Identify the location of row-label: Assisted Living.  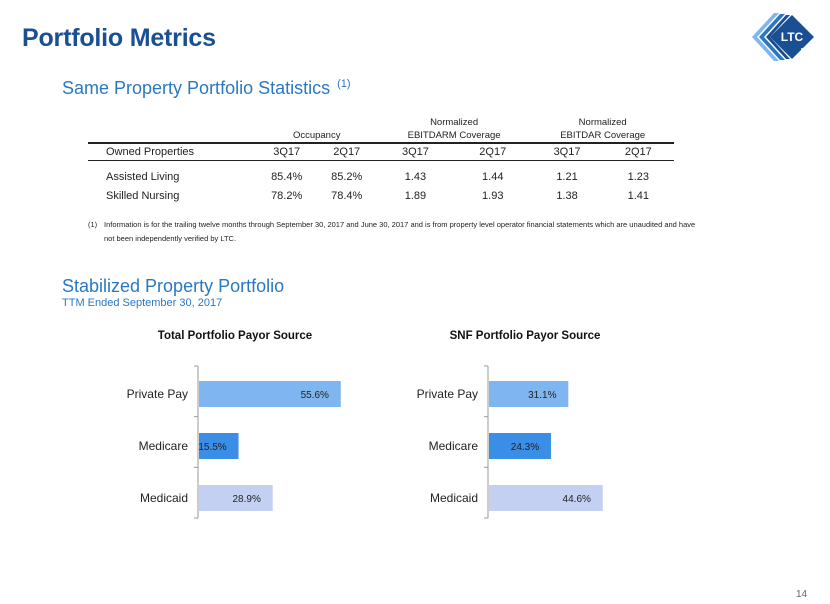
(143, 176).